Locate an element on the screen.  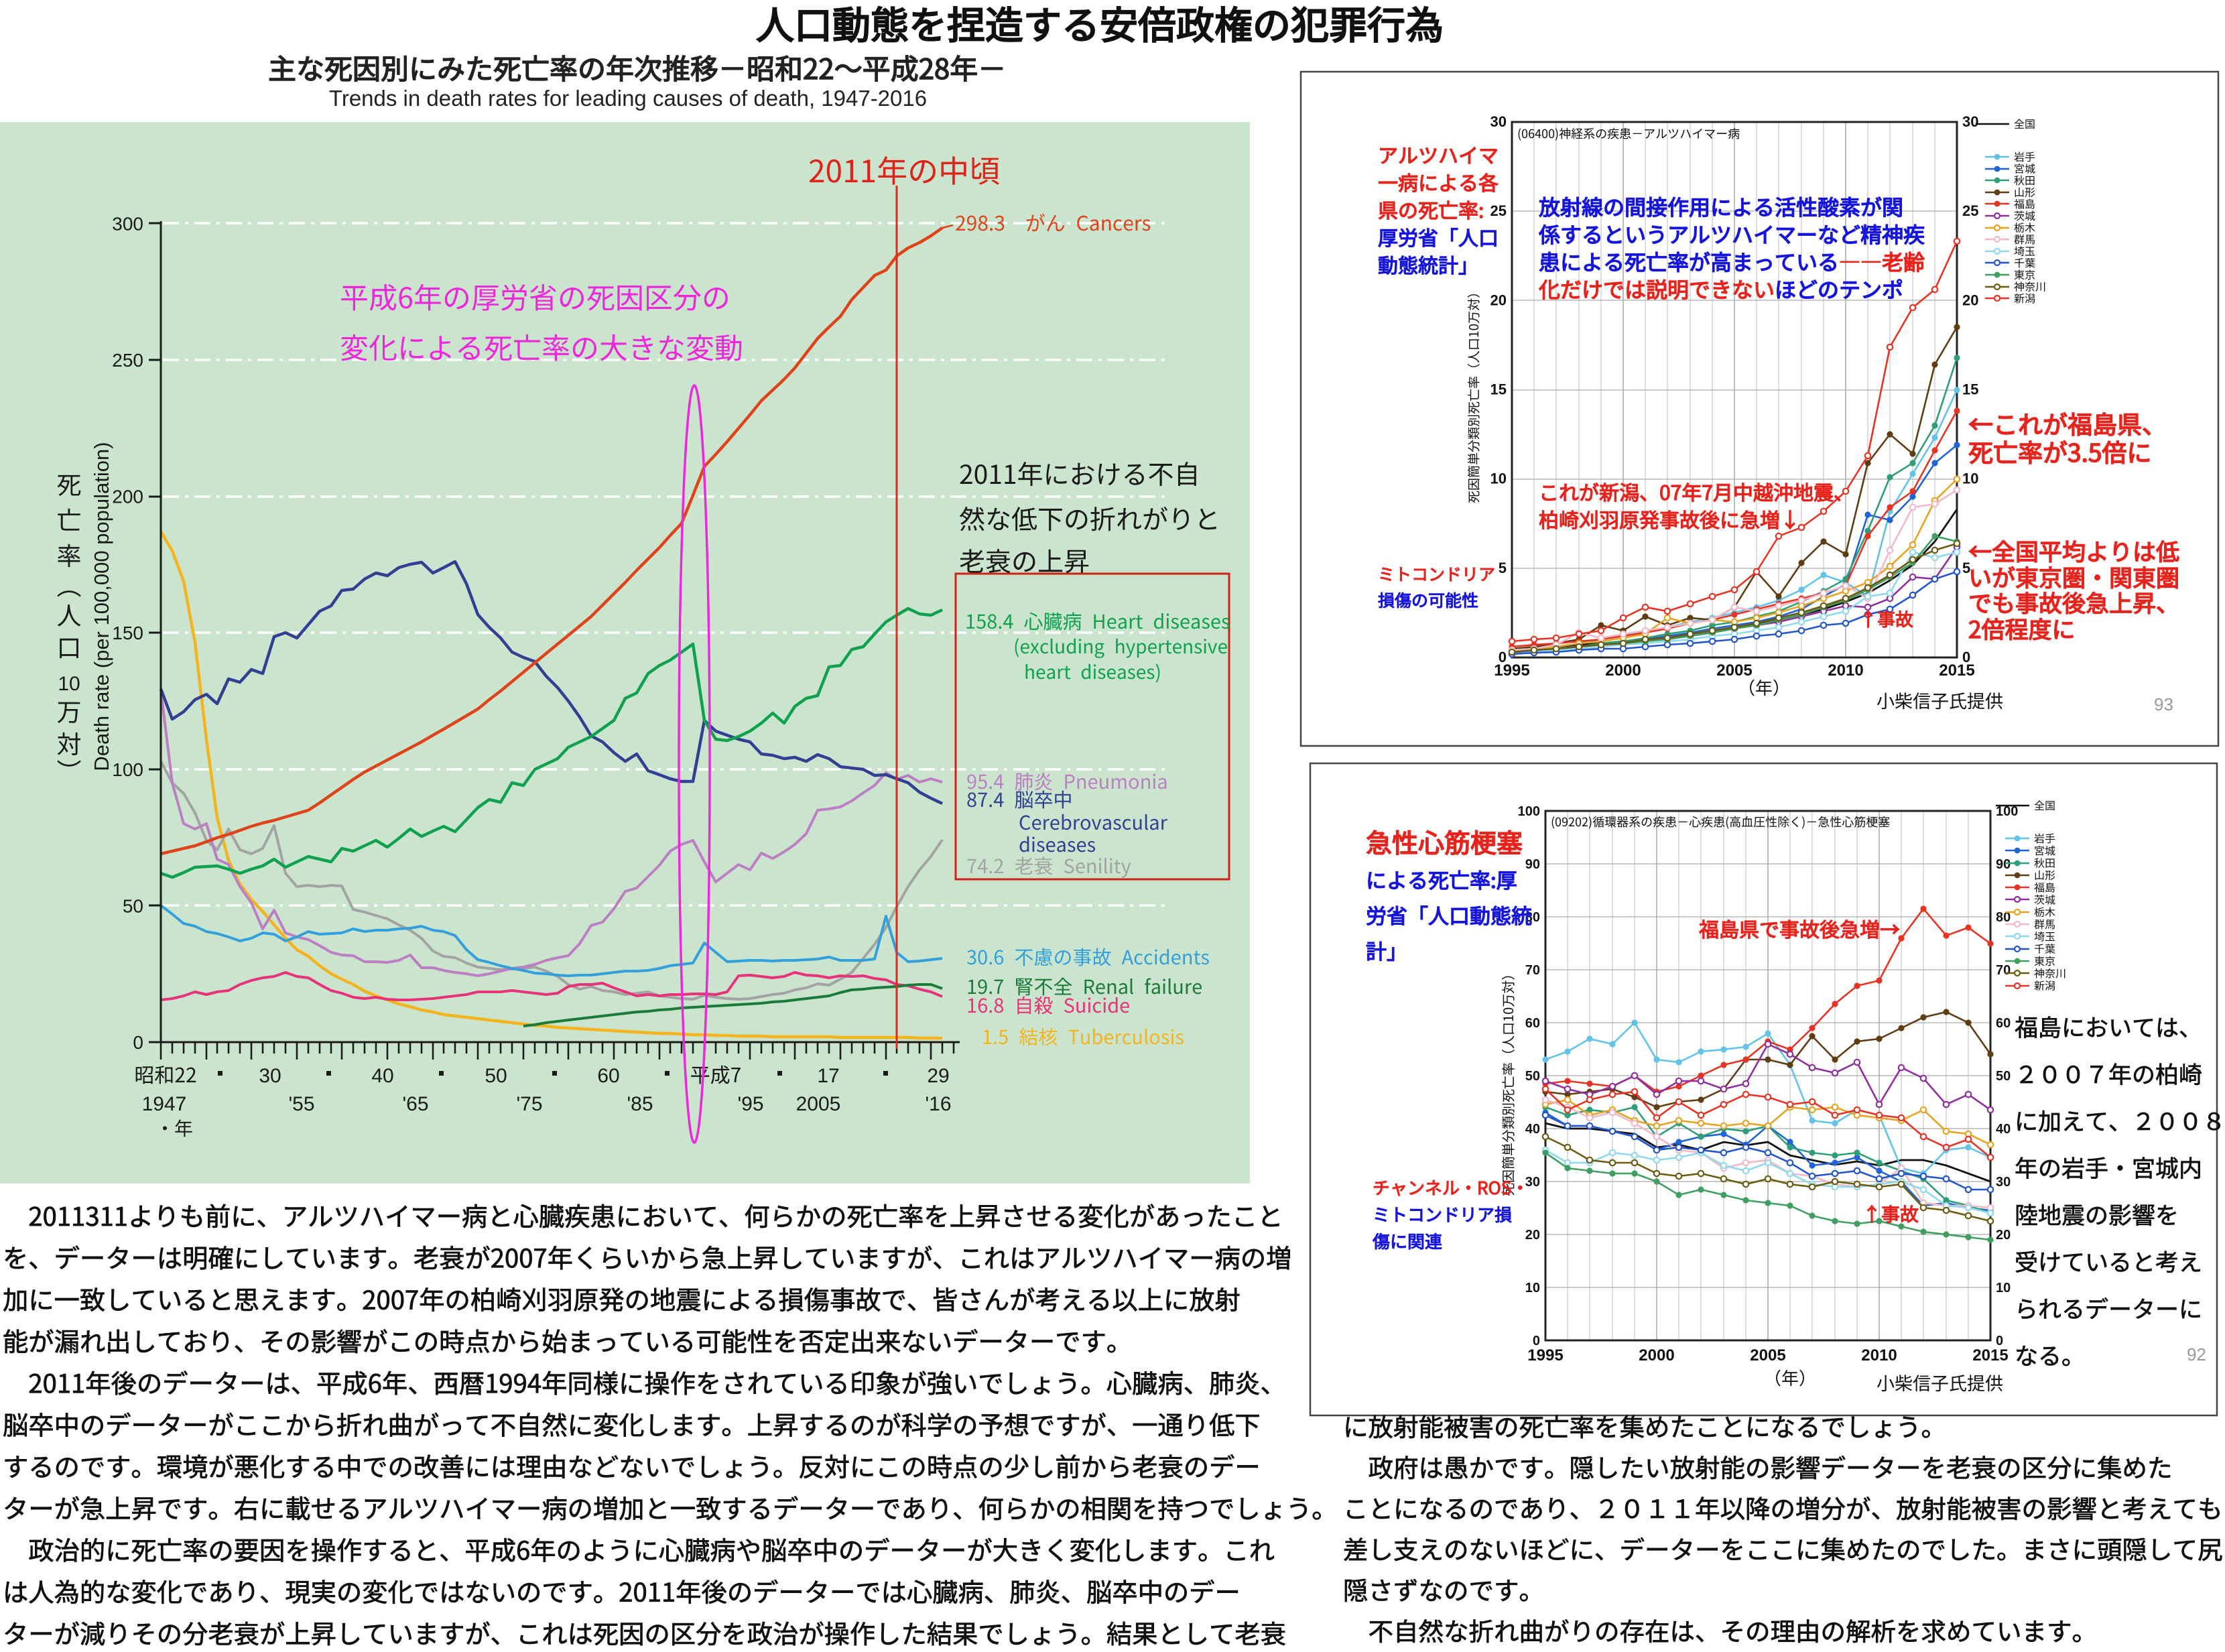
svg-text: 250 is located at coordinates (128, 360).